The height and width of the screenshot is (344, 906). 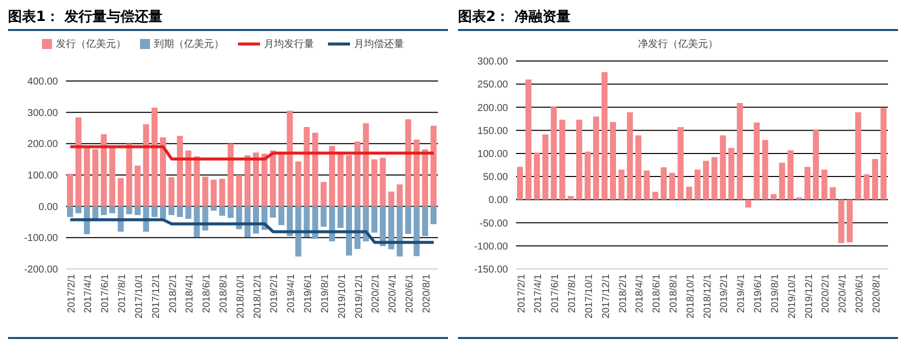 I want to click on x-tick-label: 2020/6/1, so click(x=410, y=293).